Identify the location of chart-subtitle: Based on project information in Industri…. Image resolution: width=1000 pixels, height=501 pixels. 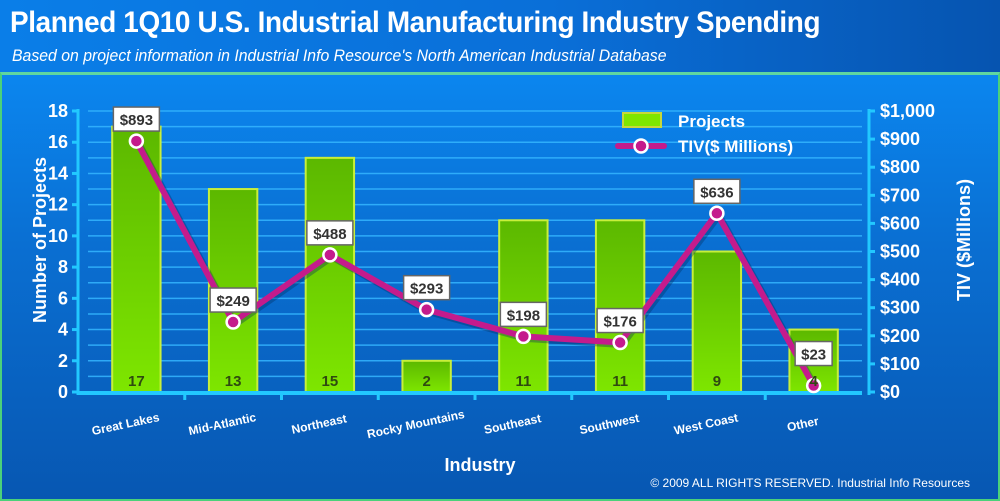
(339, 55).